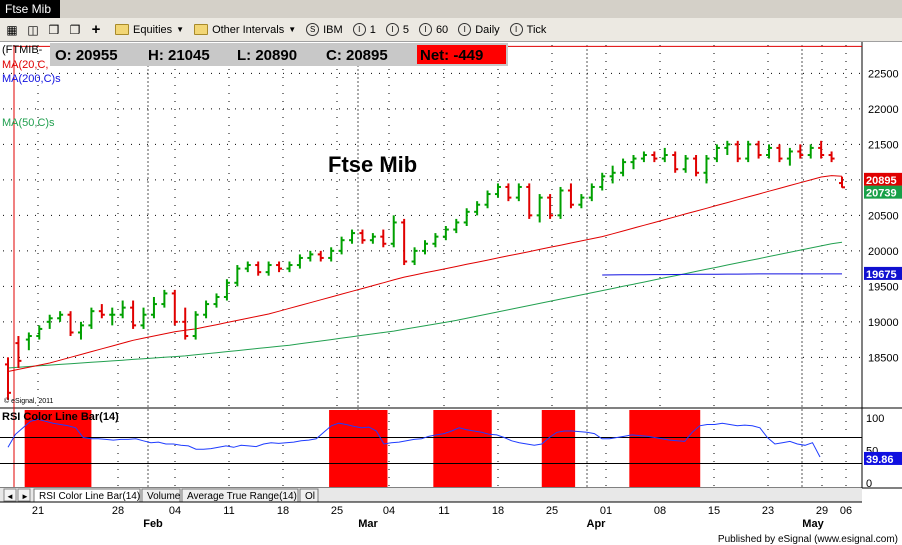 Image resolution: width=902 pixels, height=545 pixels. Describe the element at coordinates (164, 496) in the screenshot. I see `tab-label: Volume` at that location.